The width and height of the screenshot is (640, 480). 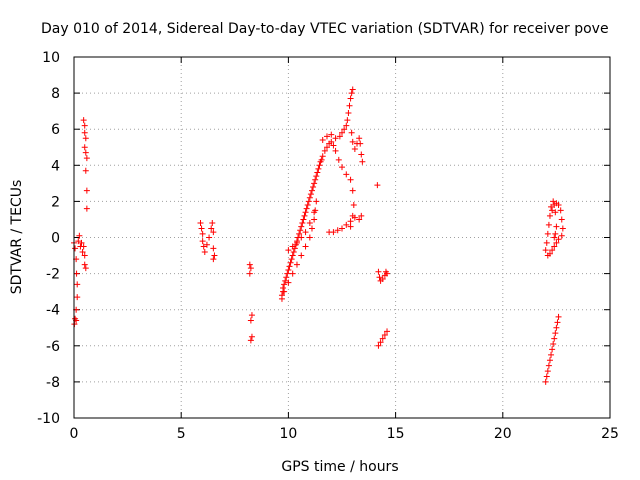 I want to click on y-tick-label: 2, so click(x=55, y=202).